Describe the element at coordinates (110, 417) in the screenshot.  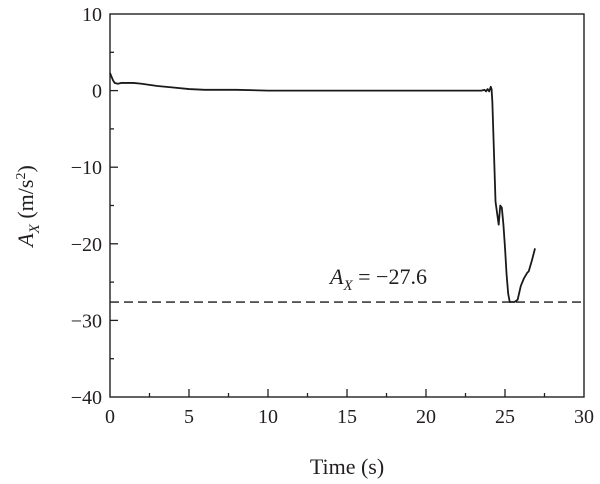
I see `x-tick-label: 0` at that location.